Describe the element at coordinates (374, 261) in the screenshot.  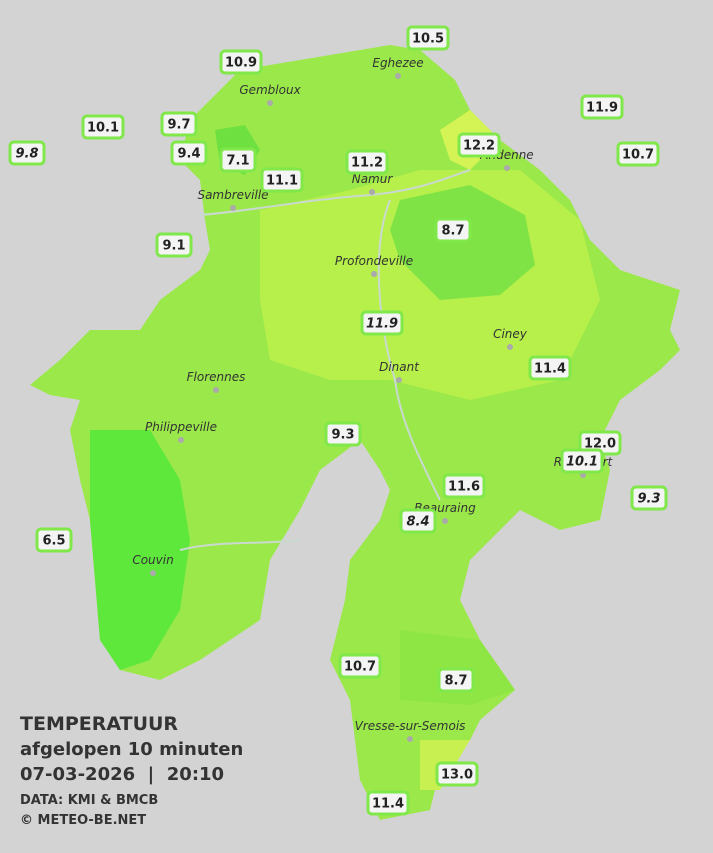
I see `city-label: Profondeville` at that location.